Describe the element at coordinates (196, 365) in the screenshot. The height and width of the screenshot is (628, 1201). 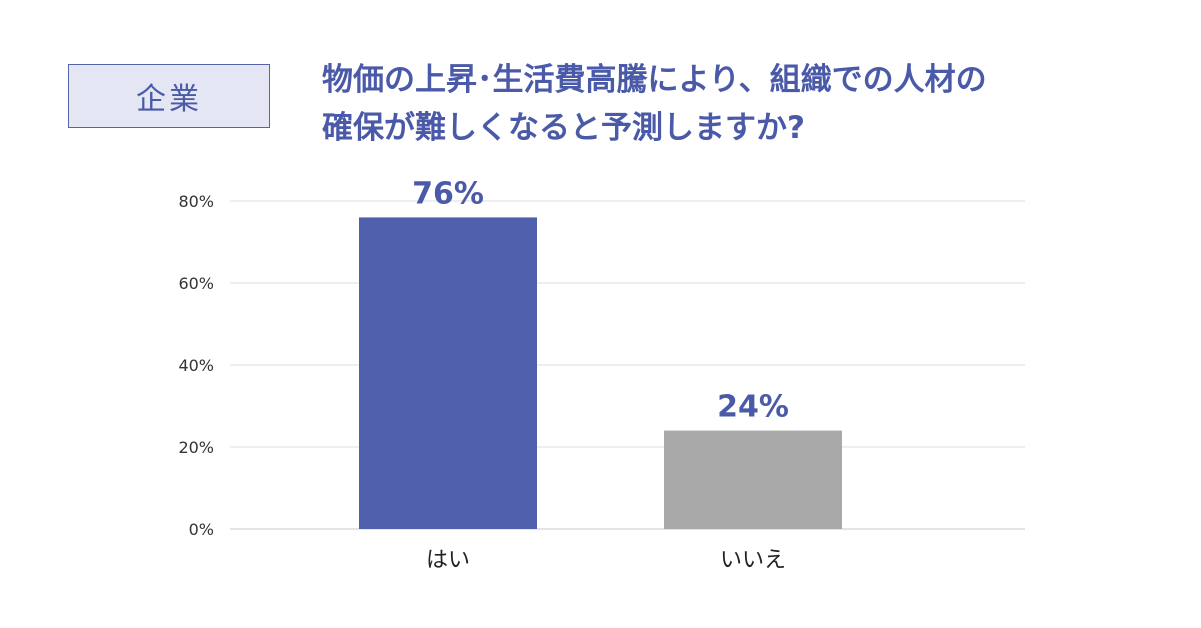
I see `y-tick-label: 40%` at that location.